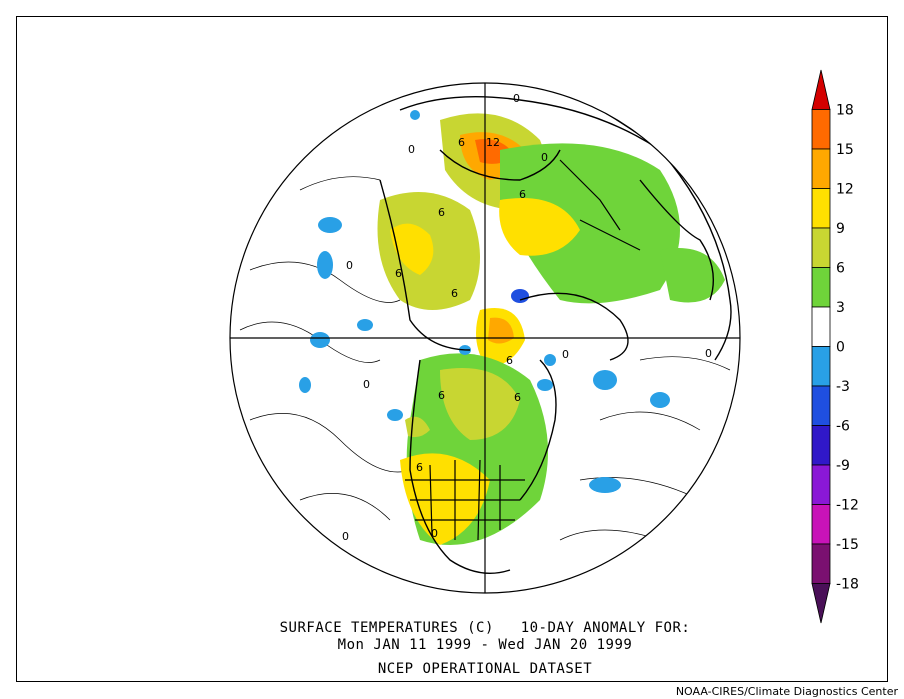 This screenshot has width=904, height=699. Describe the element at coordinates (692, 275) in the screenshot. I see `region-pacific-warm` at that location.